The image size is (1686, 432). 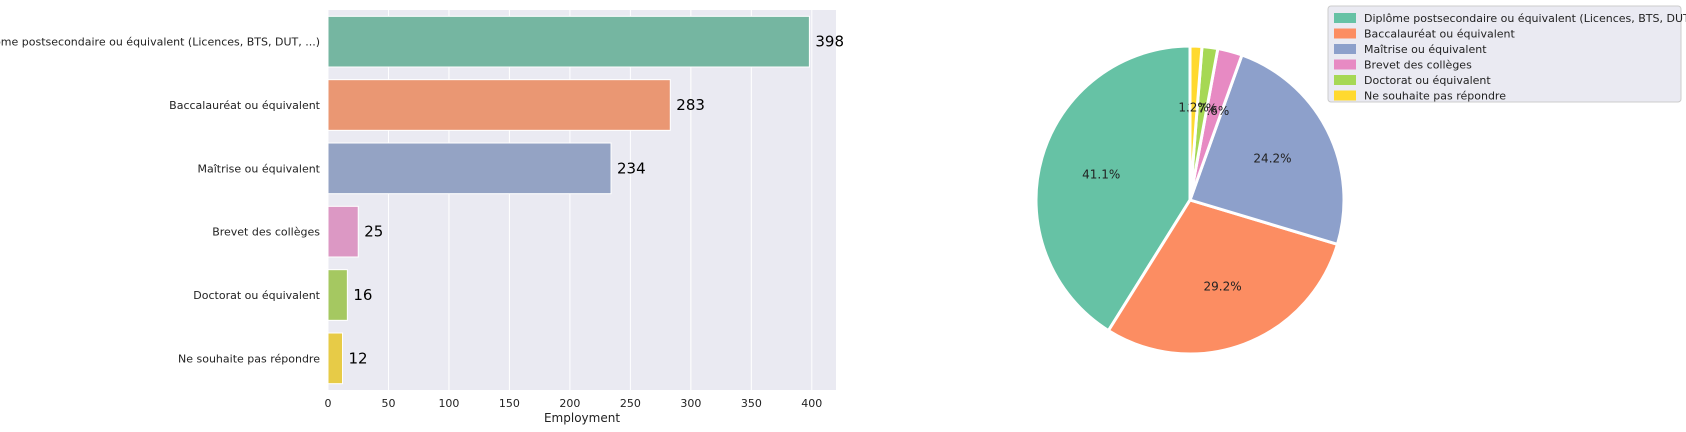 I want to click on x-tick-label: 400, so click(x=811, y=403).